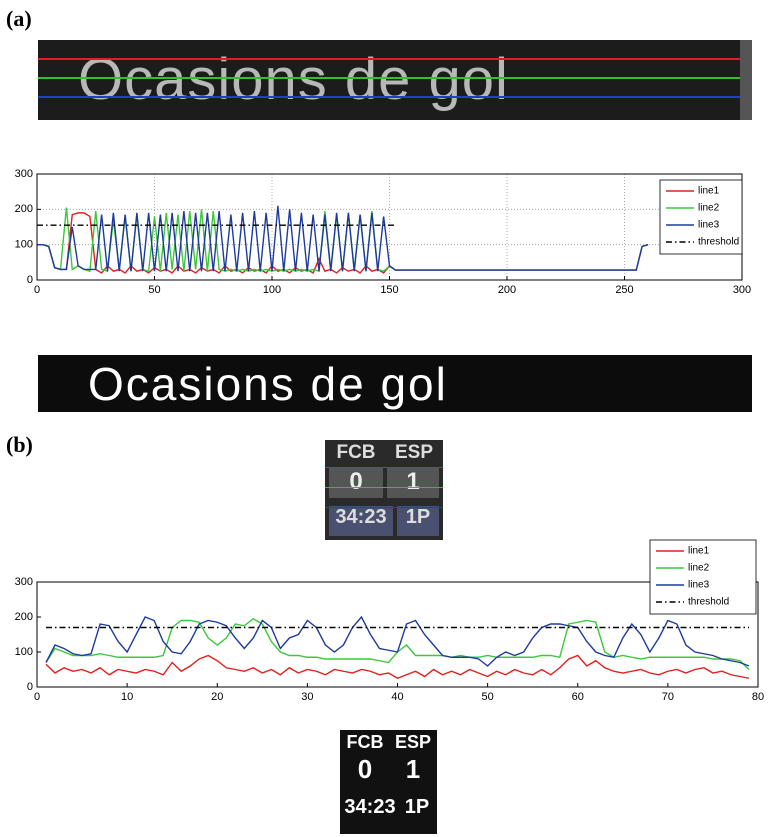 The height and width of the screenshot is (837, 769). I want to click on x-tick-label: 250, so click(624, 290).